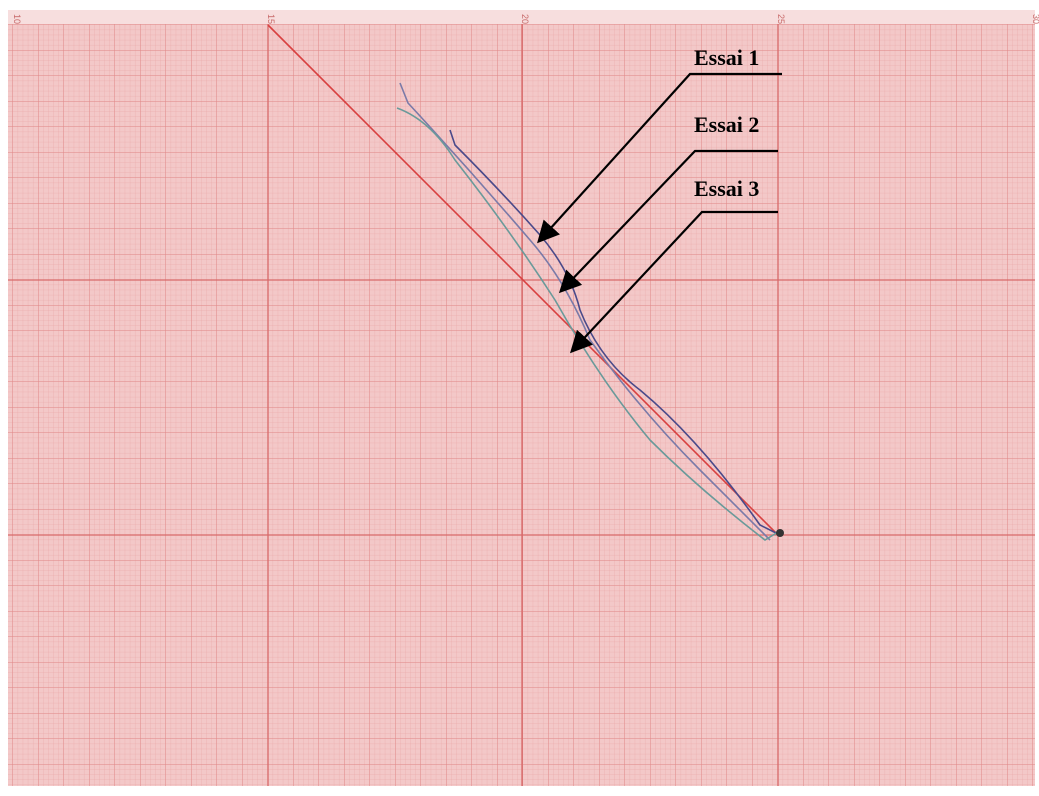 The height and width of the screenshot is (796, 1039). What do you see at coordinates (726, 188) in the screenshot?
I see `annotation: Essai 3` at bounding box center [726, 188].